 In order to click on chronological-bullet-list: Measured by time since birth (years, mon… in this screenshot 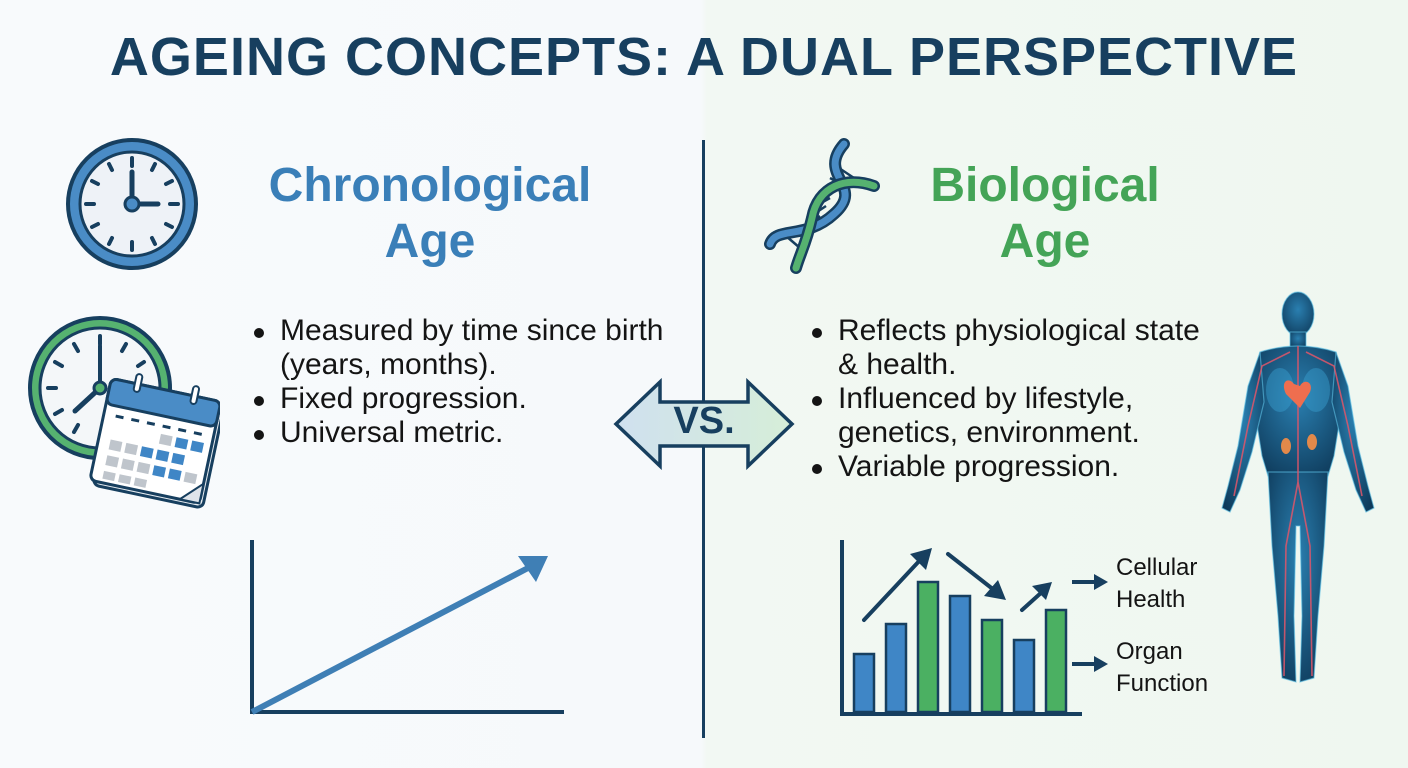, I will do `click(470, 382)`.